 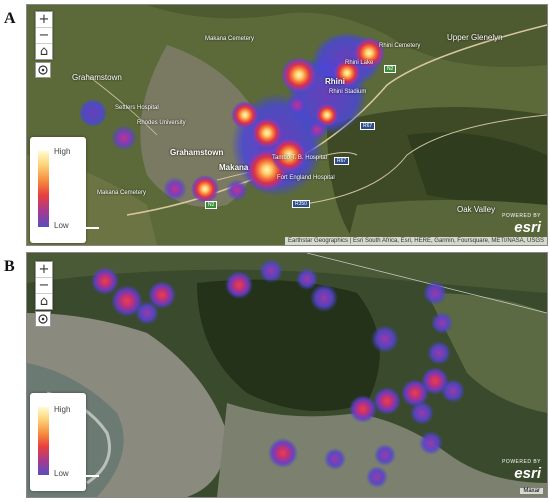 I want to click on panel-a-letter: A, so click(x=10, y=18).